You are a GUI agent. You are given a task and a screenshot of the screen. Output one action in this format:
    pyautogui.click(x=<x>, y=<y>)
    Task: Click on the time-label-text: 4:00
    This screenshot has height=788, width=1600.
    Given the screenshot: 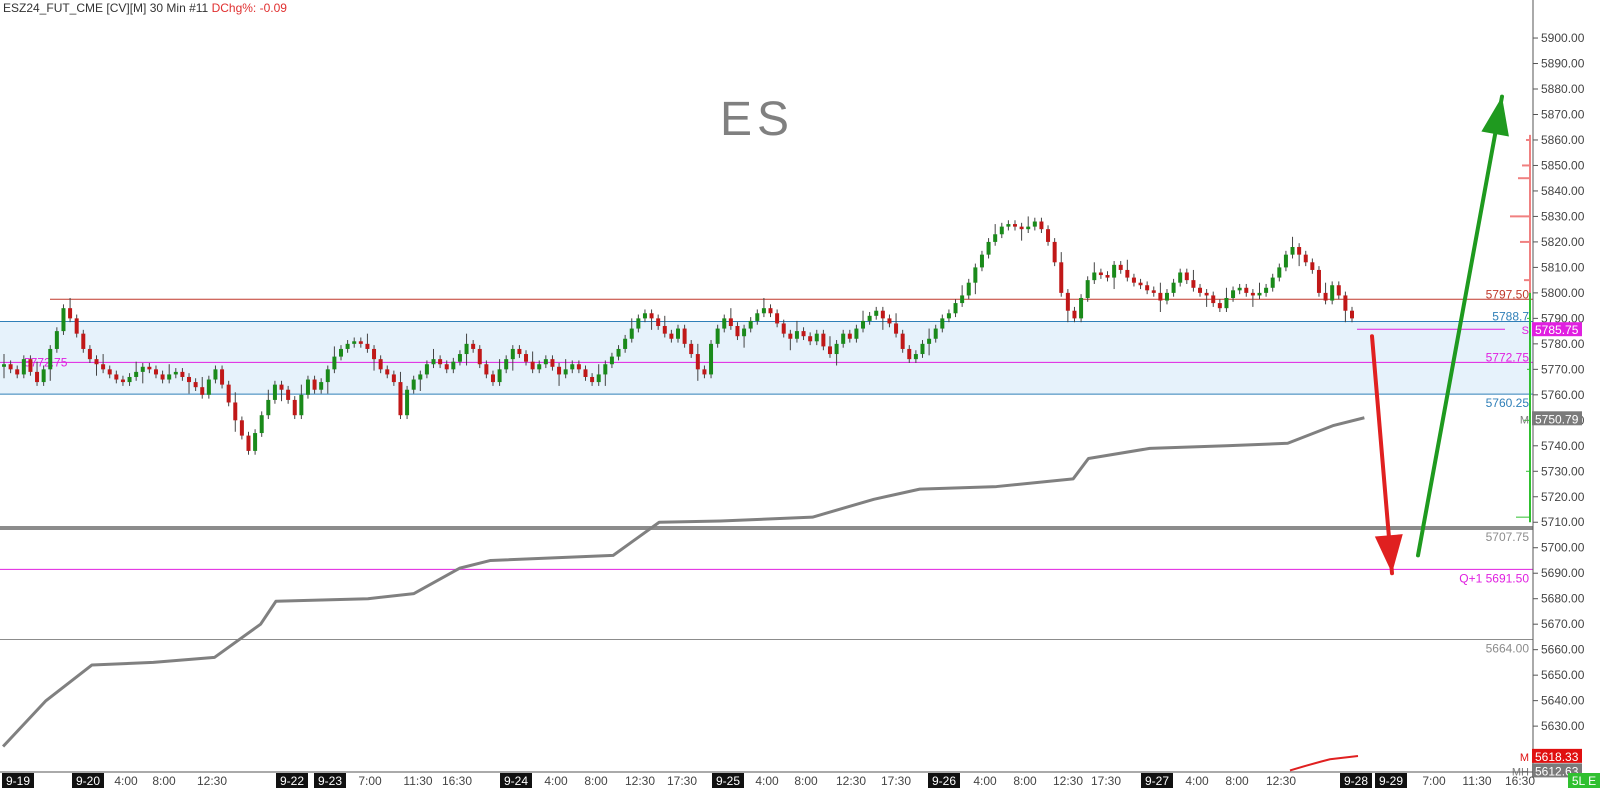 What is the action you would take?
    pyautogui.click(x=985, y=781)
    